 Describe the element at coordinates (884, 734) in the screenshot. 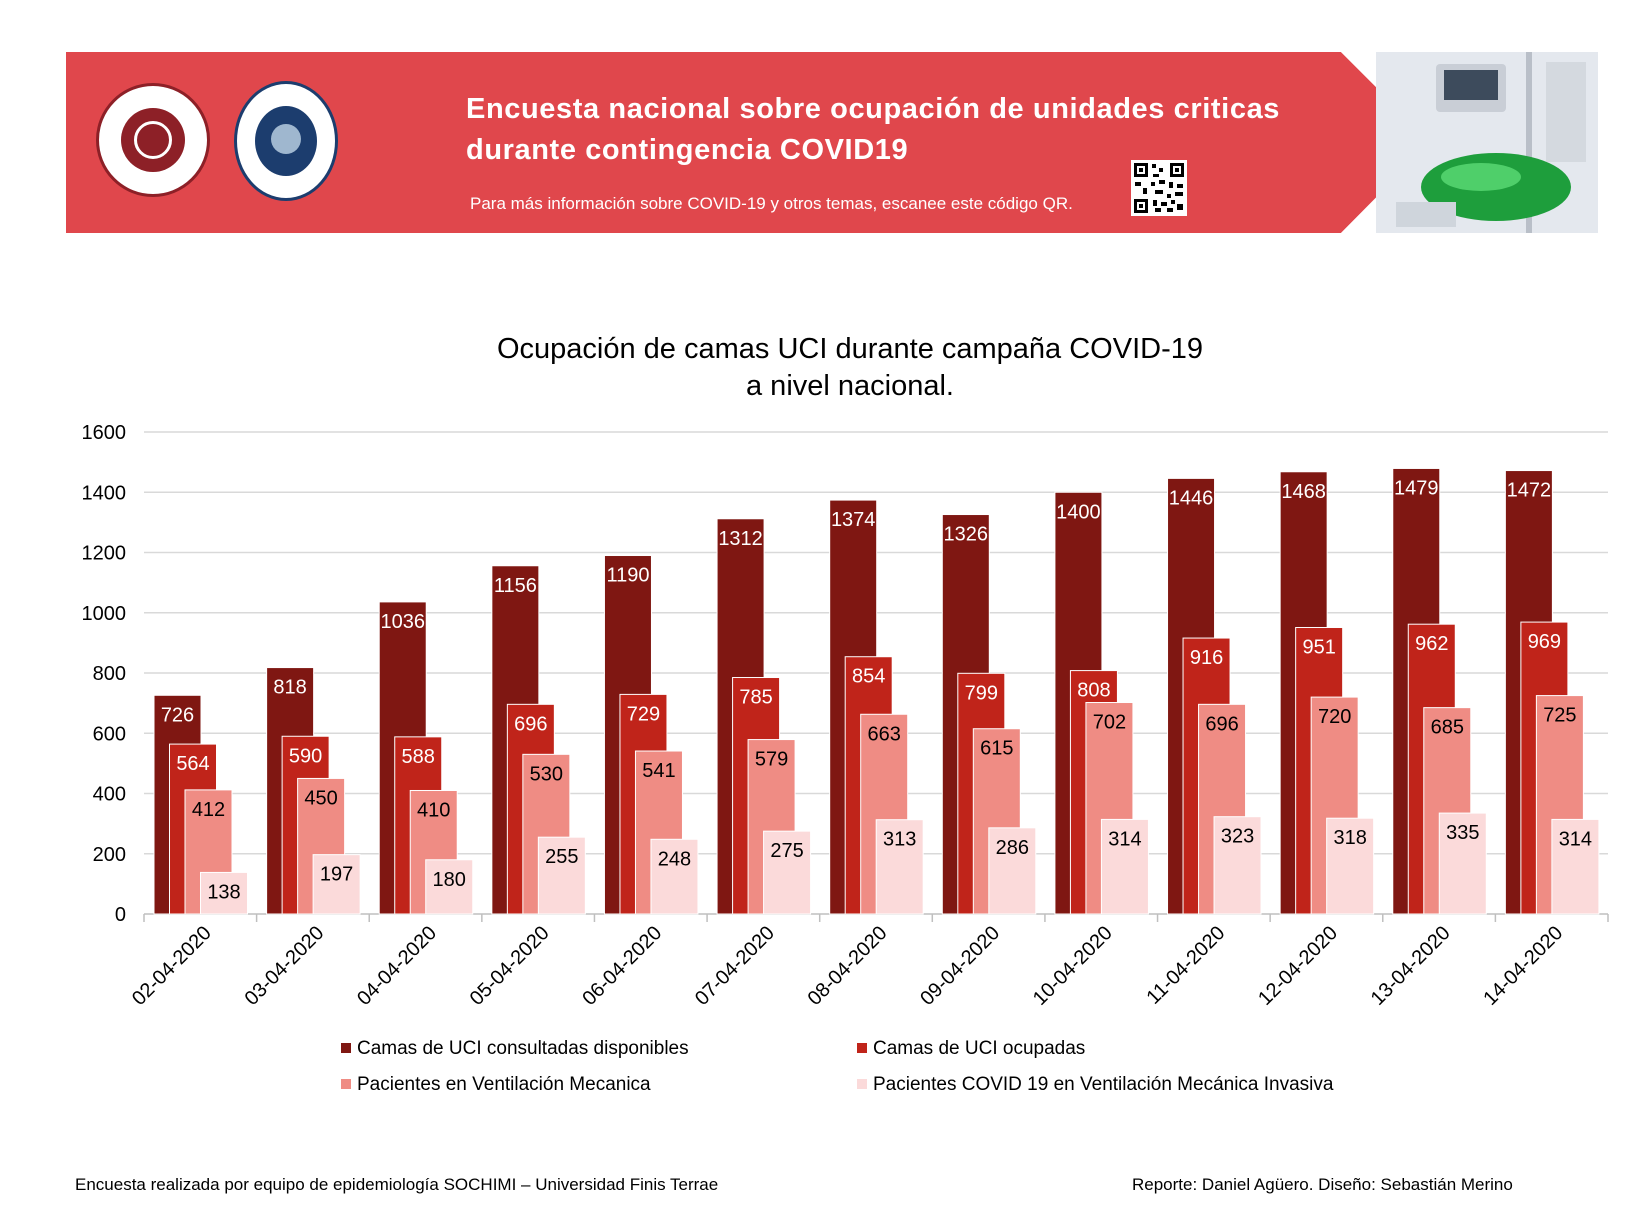

I see `data-label: 663` at that location.